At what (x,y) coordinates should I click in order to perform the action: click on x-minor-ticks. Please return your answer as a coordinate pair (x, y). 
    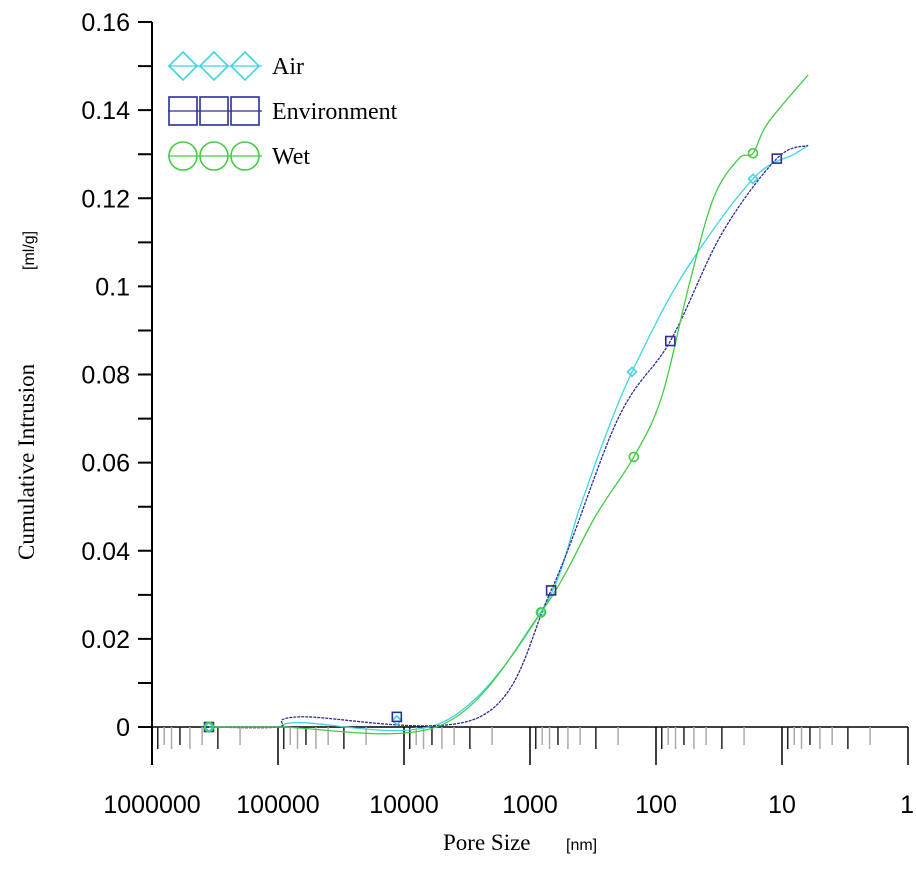
    Looking at the image, I should click on (514, 738).